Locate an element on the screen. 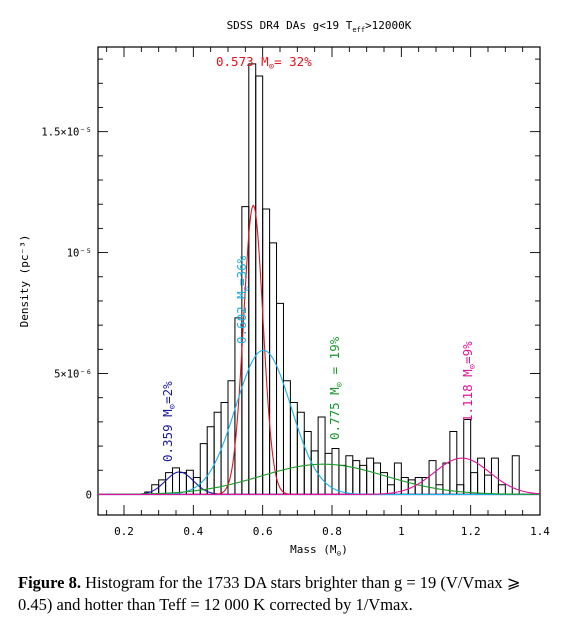 The width and height of the screenshot is (566, 633). x-tick-label: 0.2 is located at coordinates (124, 531).